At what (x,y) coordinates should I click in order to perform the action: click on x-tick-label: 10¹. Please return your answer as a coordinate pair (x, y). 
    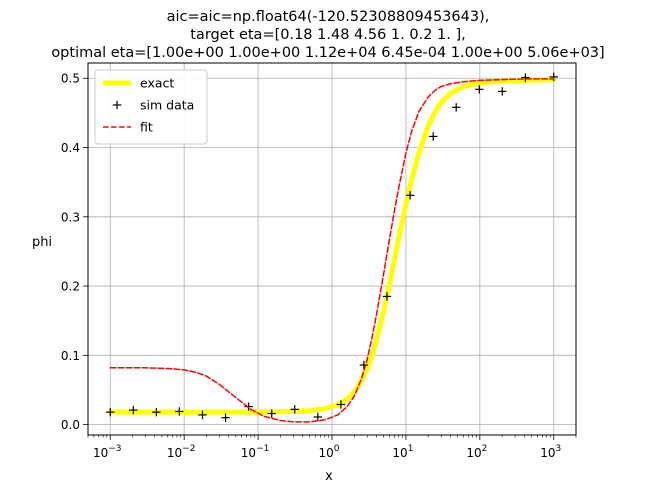
    Looking at the image, I should click on (402, 452).